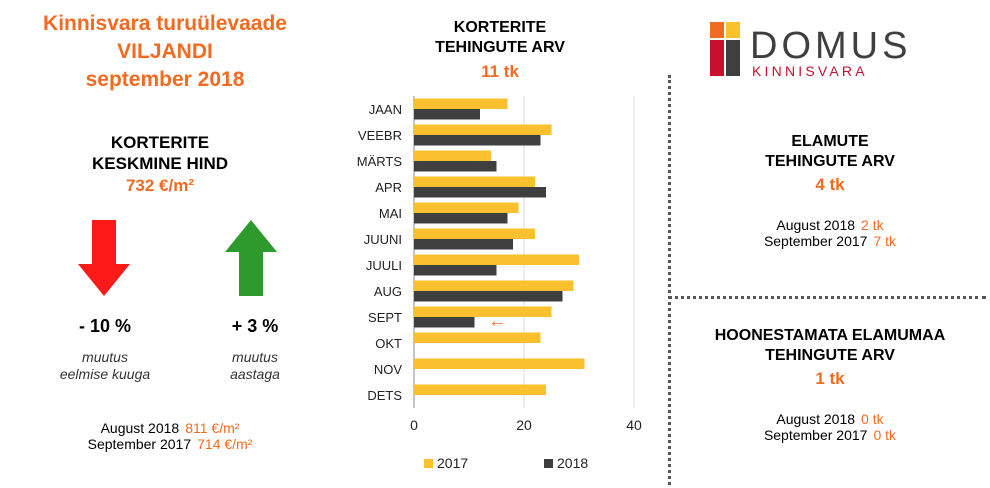 The height and width of the screenshot is (488, 990). What do you see at coordinates (500, 38) in the screenshot?
I see `chart-heading: KORTERITE TEHINGUTE ARV` at bounding box center [500, 38].